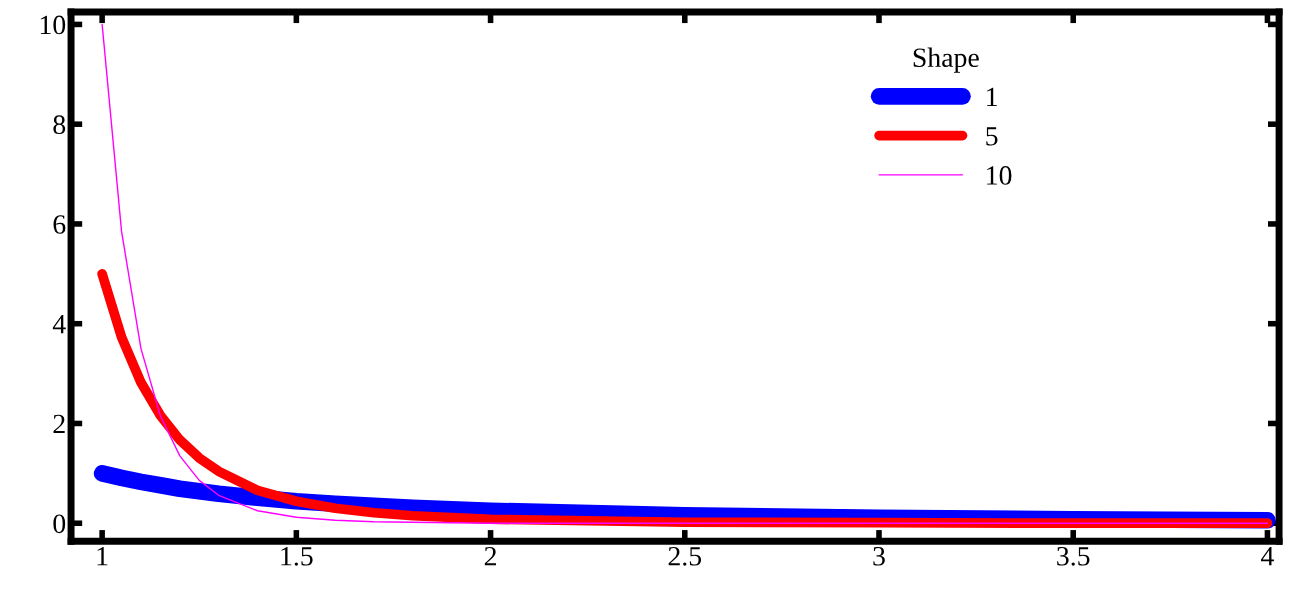 This screenshot has width=1292, height=598. I want to click on y-tick-label: 6, so click(59, 224).